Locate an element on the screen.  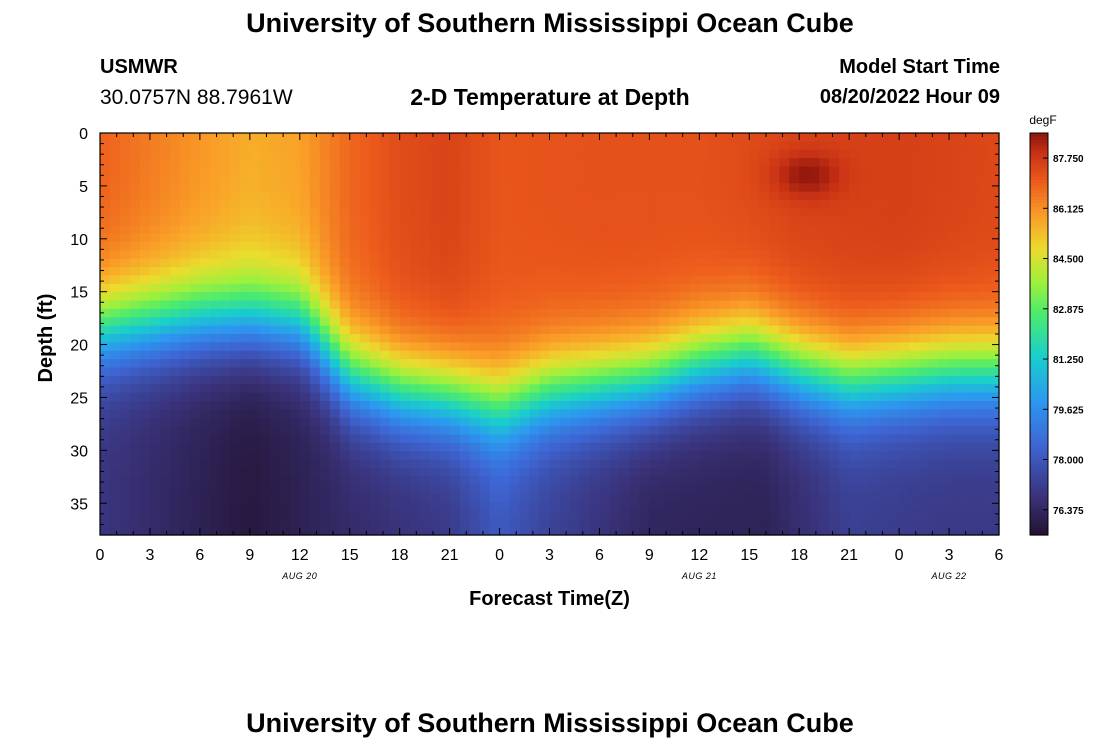
y-axis-title: Depth (ft) is located at coordinates (46, 338).